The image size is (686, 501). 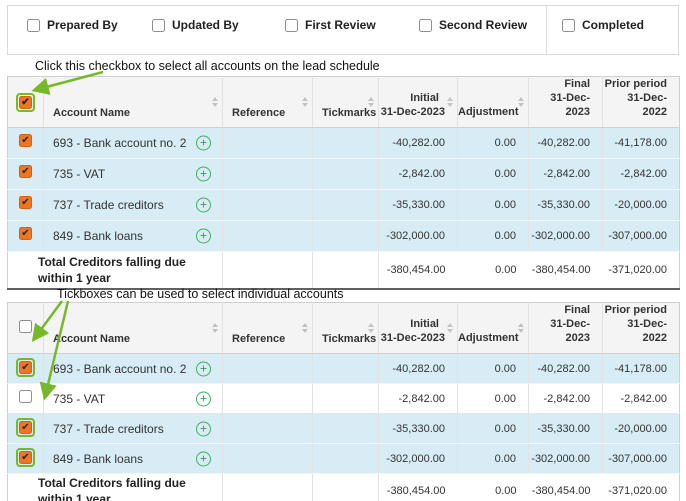 I want to click on signoff-item-first-review: First Review, so click(x=330, y=25).